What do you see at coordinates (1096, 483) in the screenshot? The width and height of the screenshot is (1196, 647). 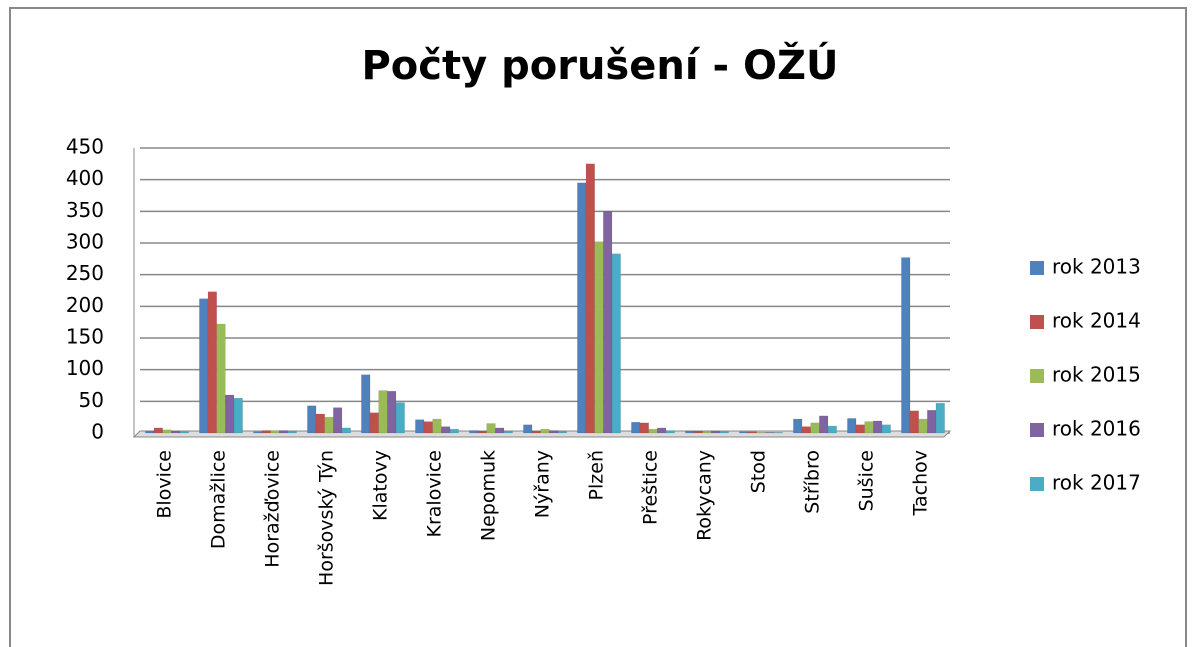 I see `legend-label: rok 2017` at bounding box center [1096, 483].